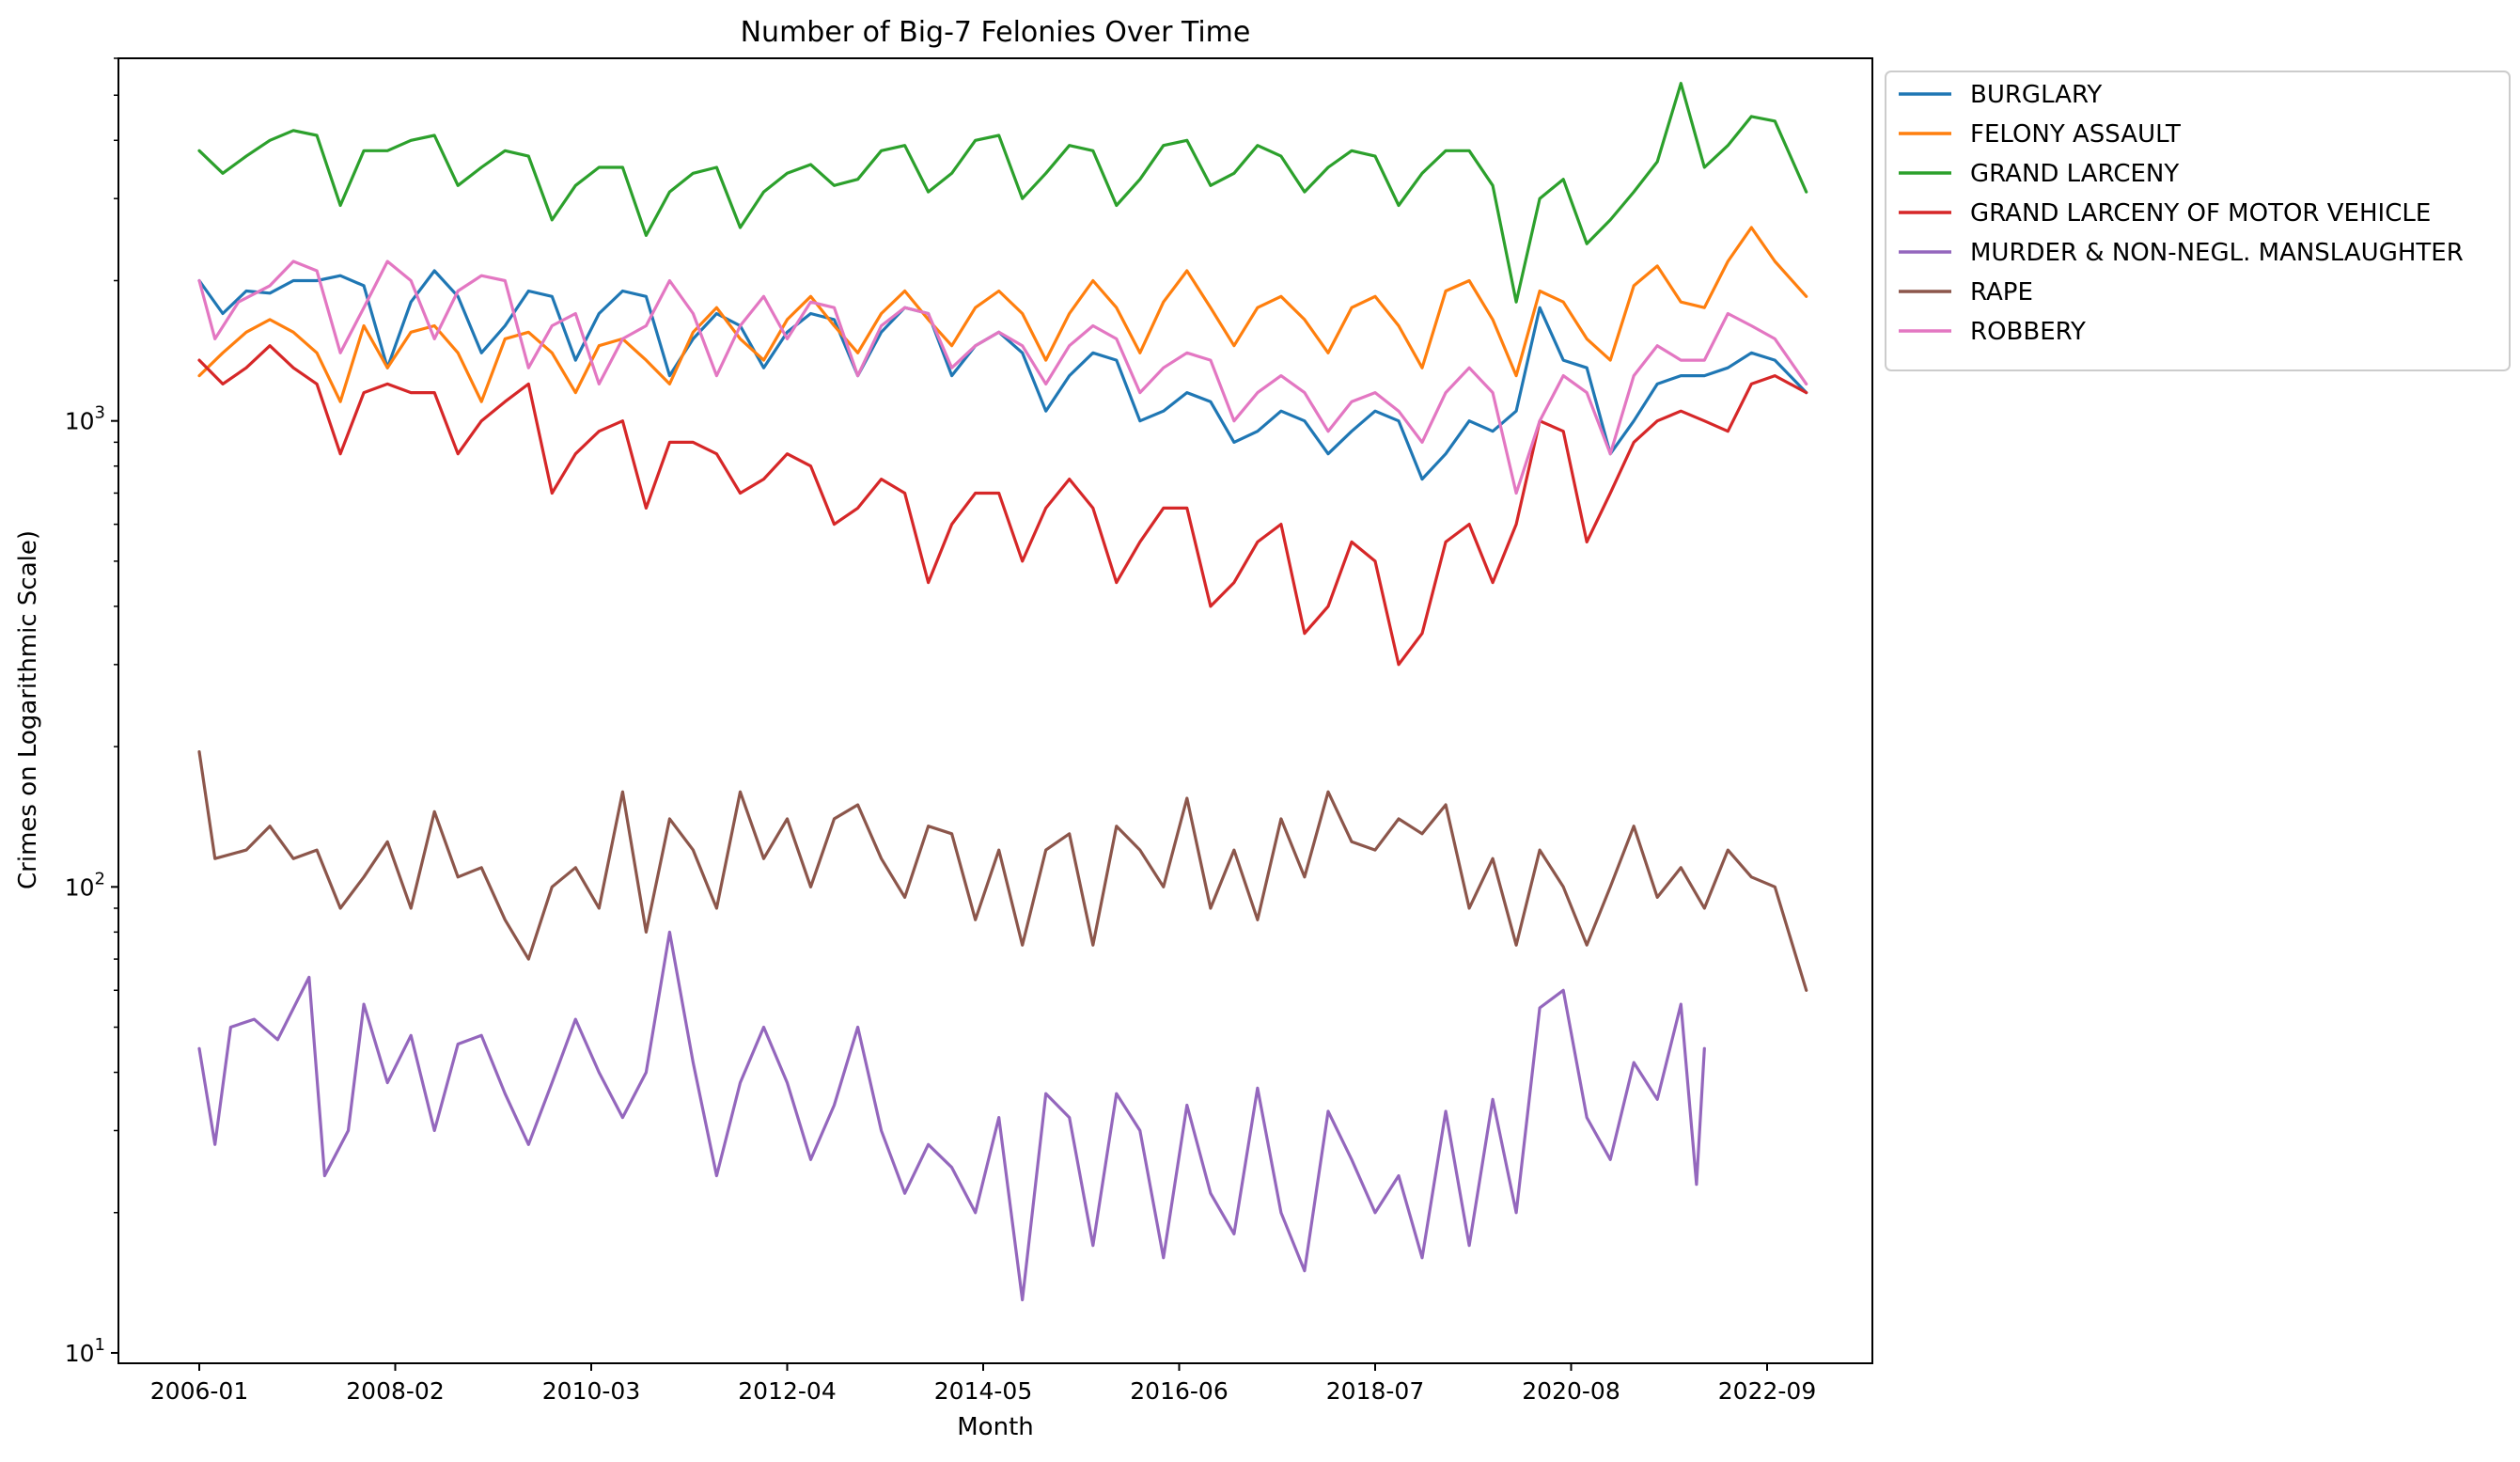 The width and height of the screenshot is (2520, 1462). I want to click on x-tick-label: 2012-04, so click(787, 1391).